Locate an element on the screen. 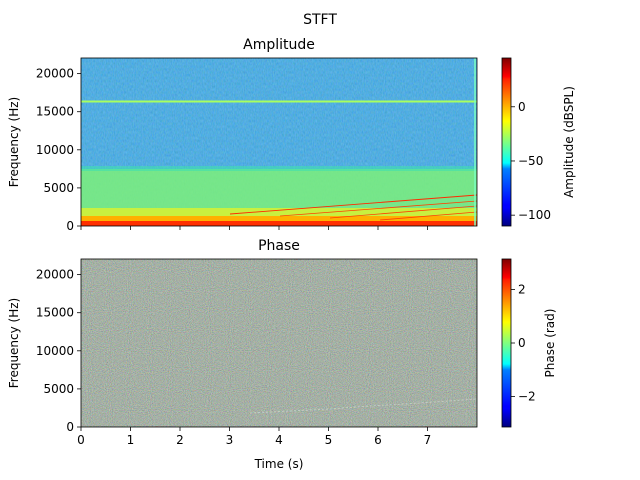  amplitude-ytick-label: 0 is located at coordinates (70, 226).